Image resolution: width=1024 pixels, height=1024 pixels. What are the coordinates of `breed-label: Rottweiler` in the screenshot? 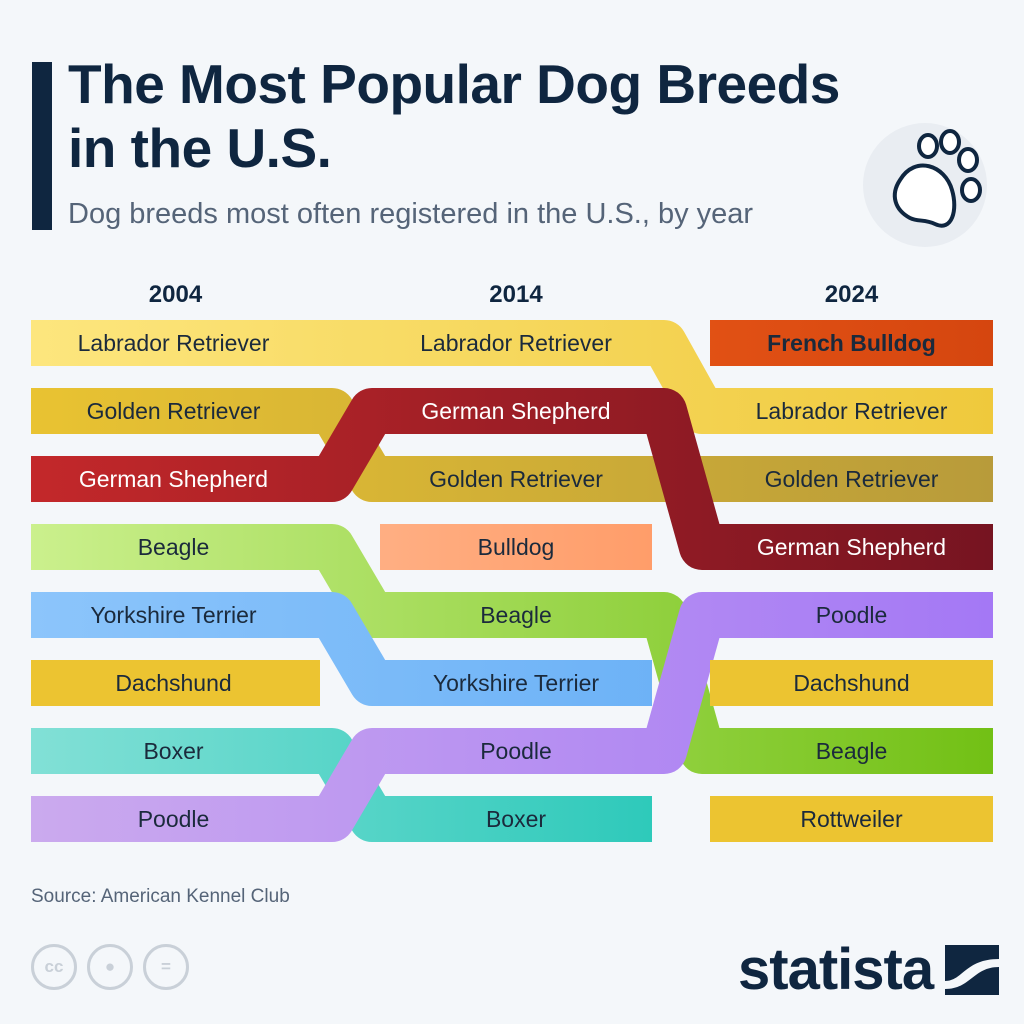 It's located at (851, 819).